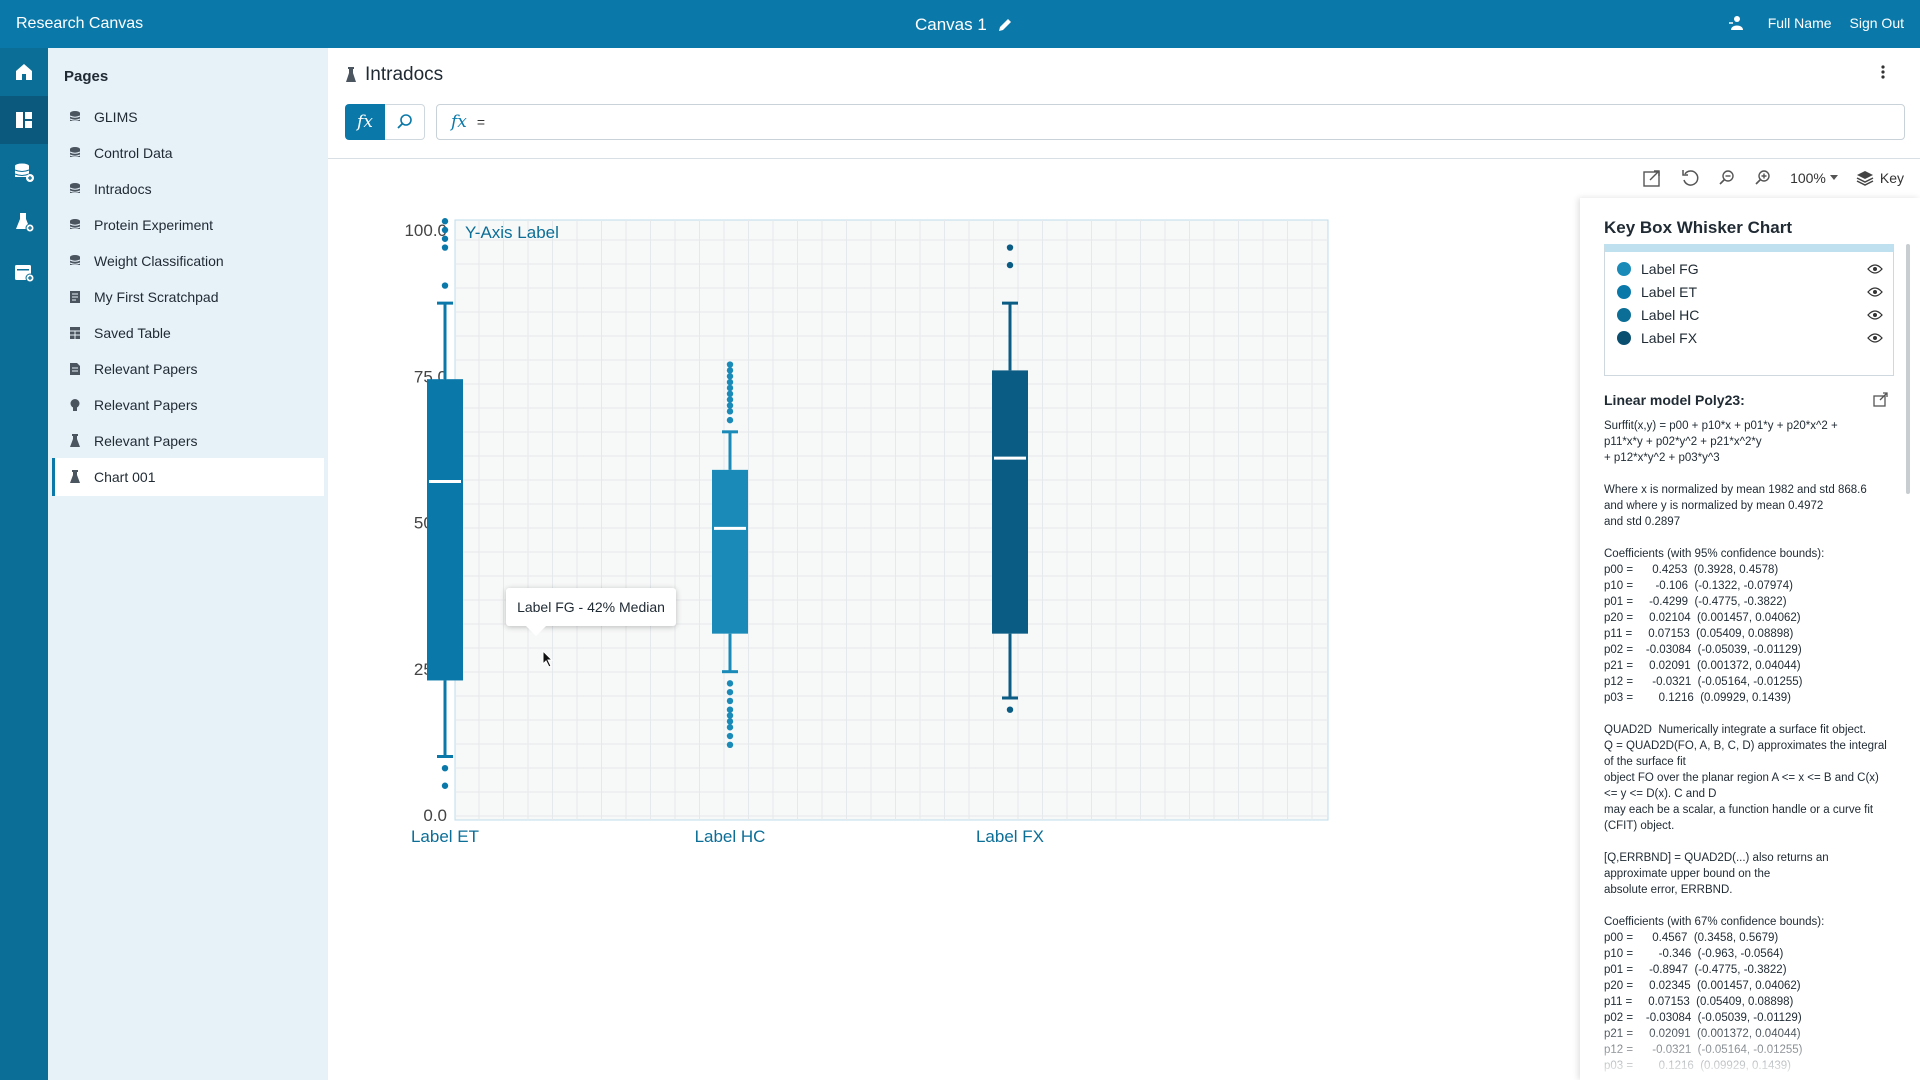 This screenshot has height=1080, width=1920. I want to click on database-add-icon, so click(24, 172).